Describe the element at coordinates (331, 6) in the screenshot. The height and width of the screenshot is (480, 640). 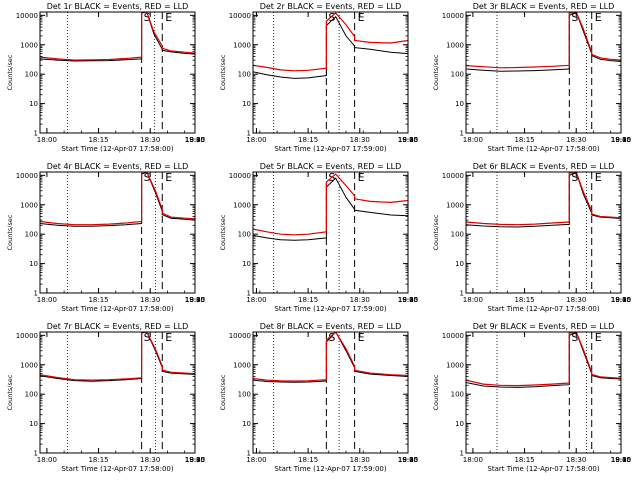
I see `chart-title: Det 2r BLACK = Events, RED = LLD` at that location.